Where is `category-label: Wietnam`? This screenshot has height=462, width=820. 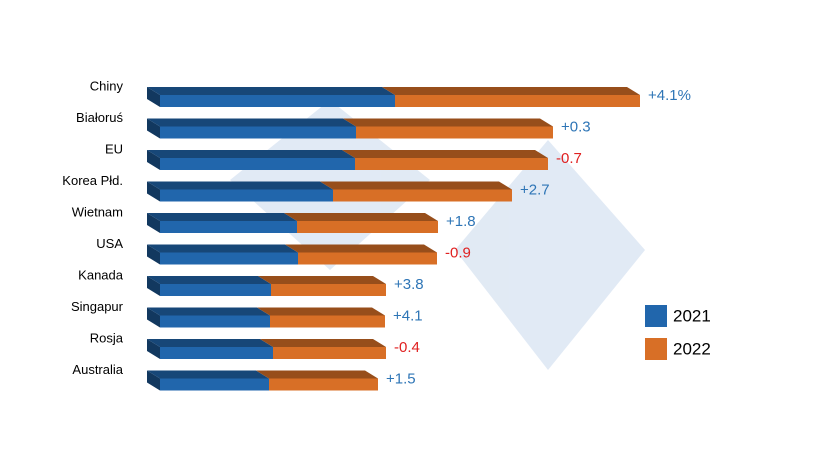 category-label: Wietnam is located at coordinates (97, 211).